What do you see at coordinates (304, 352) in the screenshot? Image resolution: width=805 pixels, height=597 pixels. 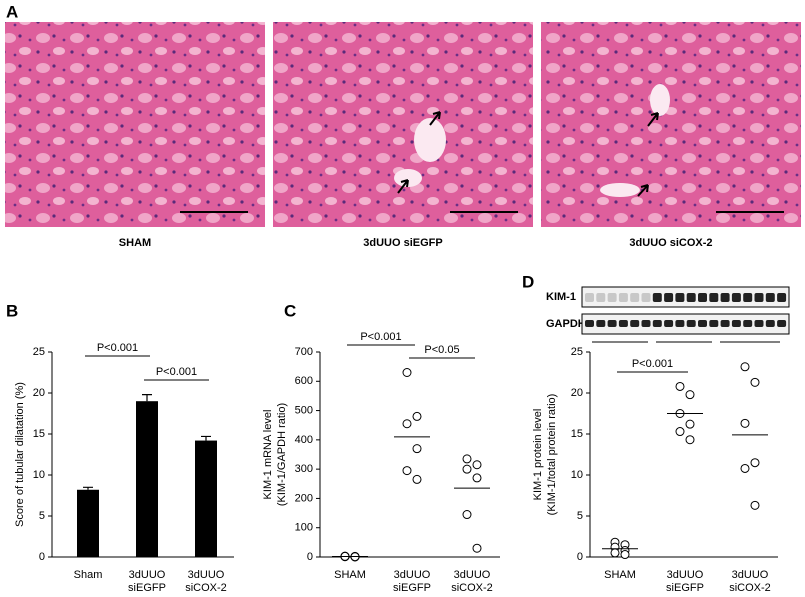 I see `y-tick-label: 700` at bounding box center [304, 352].